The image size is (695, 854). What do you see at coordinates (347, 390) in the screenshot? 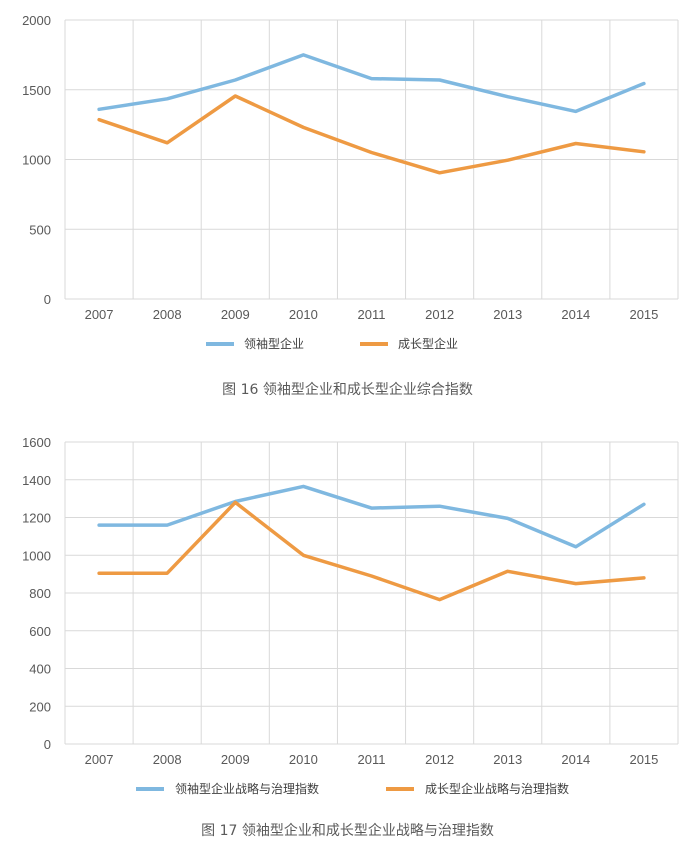
I see `figure-16-caption: 图 16 领袖型企业和成长型企业综合指数` at bounding box center [347, 390].